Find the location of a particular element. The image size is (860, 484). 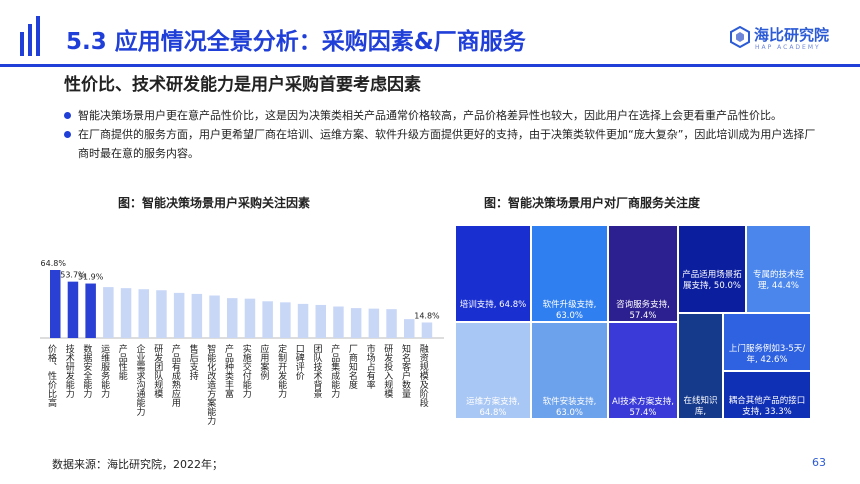

treemap-cell: 培训支持, 64.8% is located at coordinates (493, 273).